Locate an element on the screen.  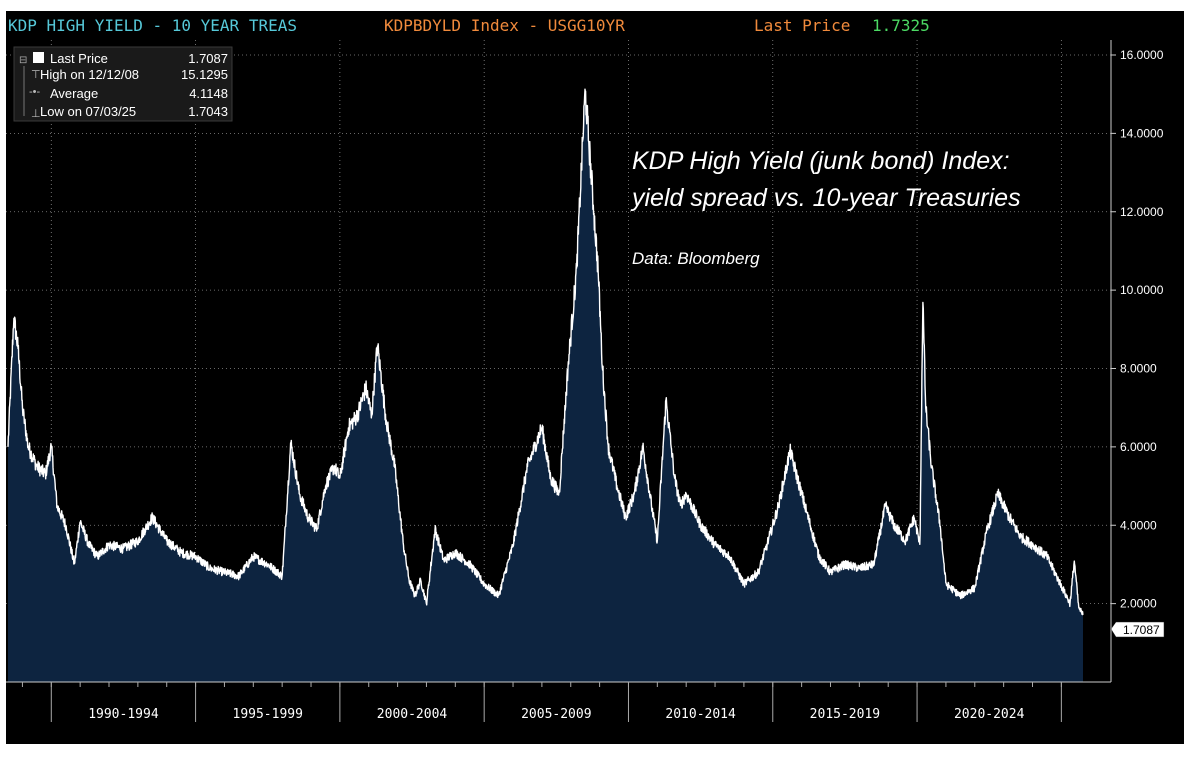
x-tick-label: 2010-2014 is located at coordinates (700, 714).